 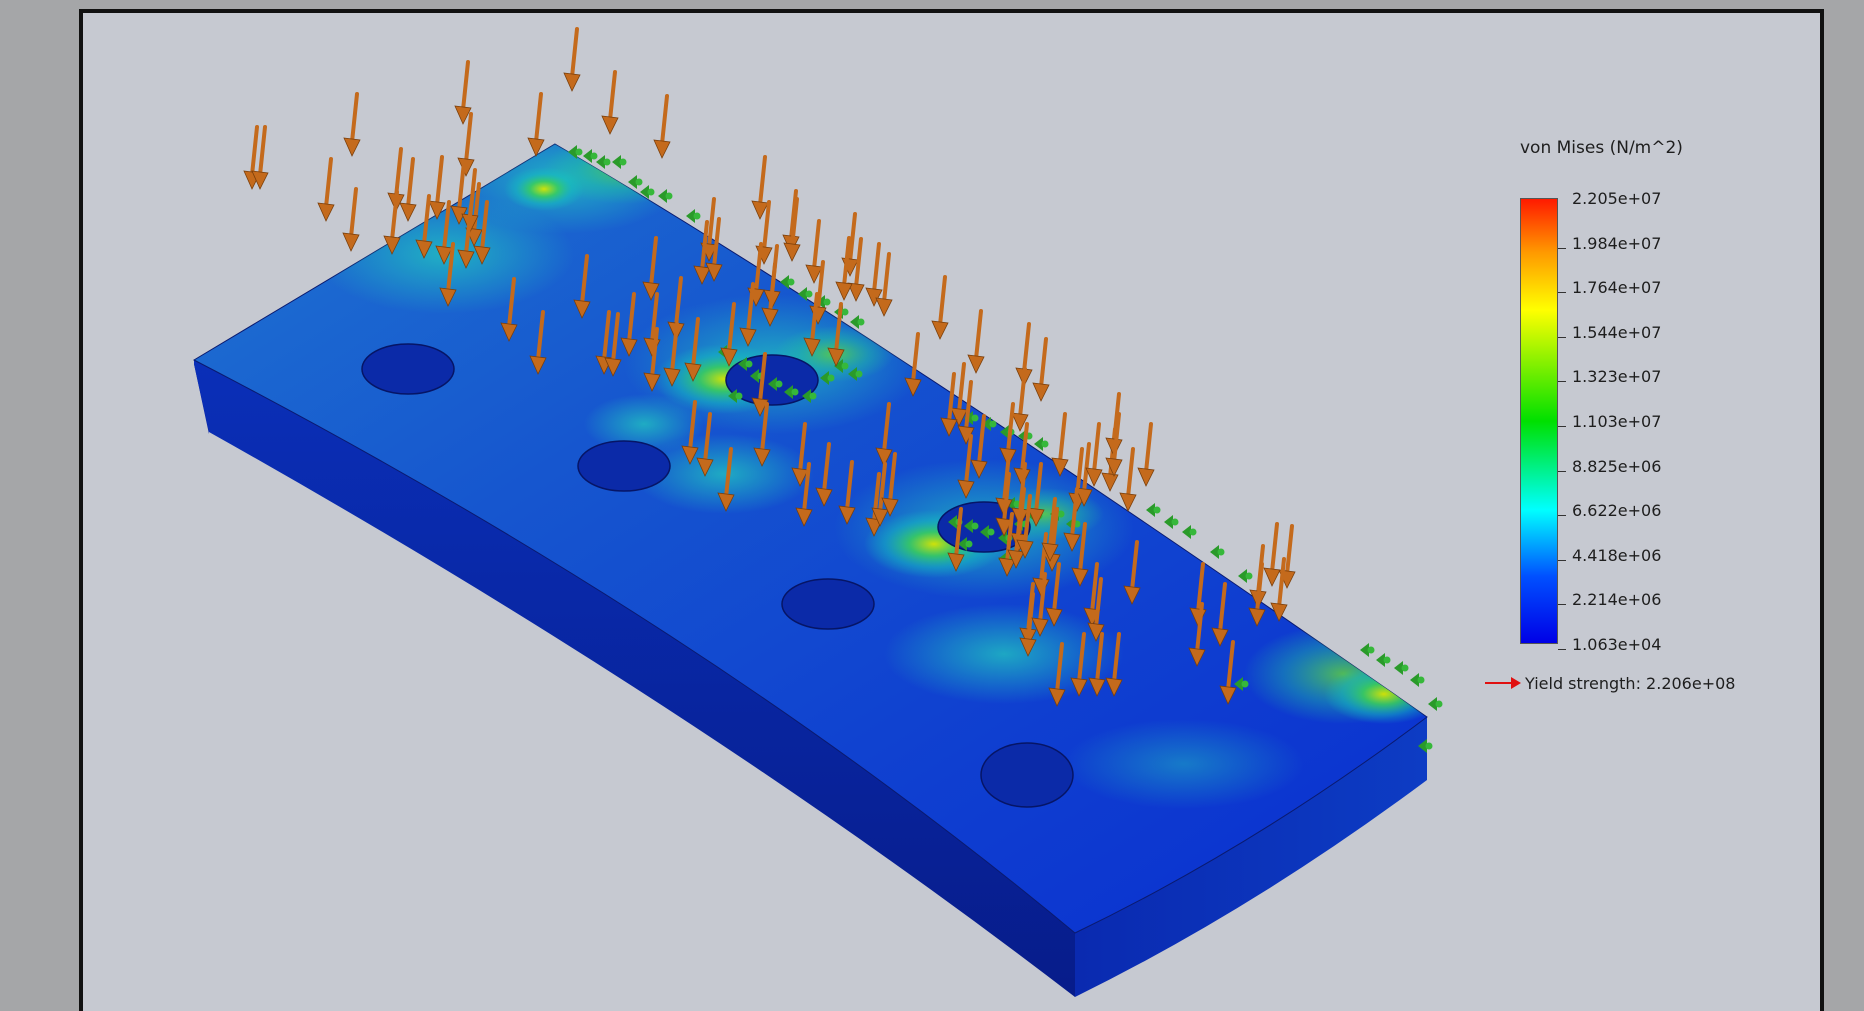 What do you see at coordinates (1601, 148) in the screenshot?
I see `legend-title: von Mises (N/m^2)` at bounding box center [1601, 148].